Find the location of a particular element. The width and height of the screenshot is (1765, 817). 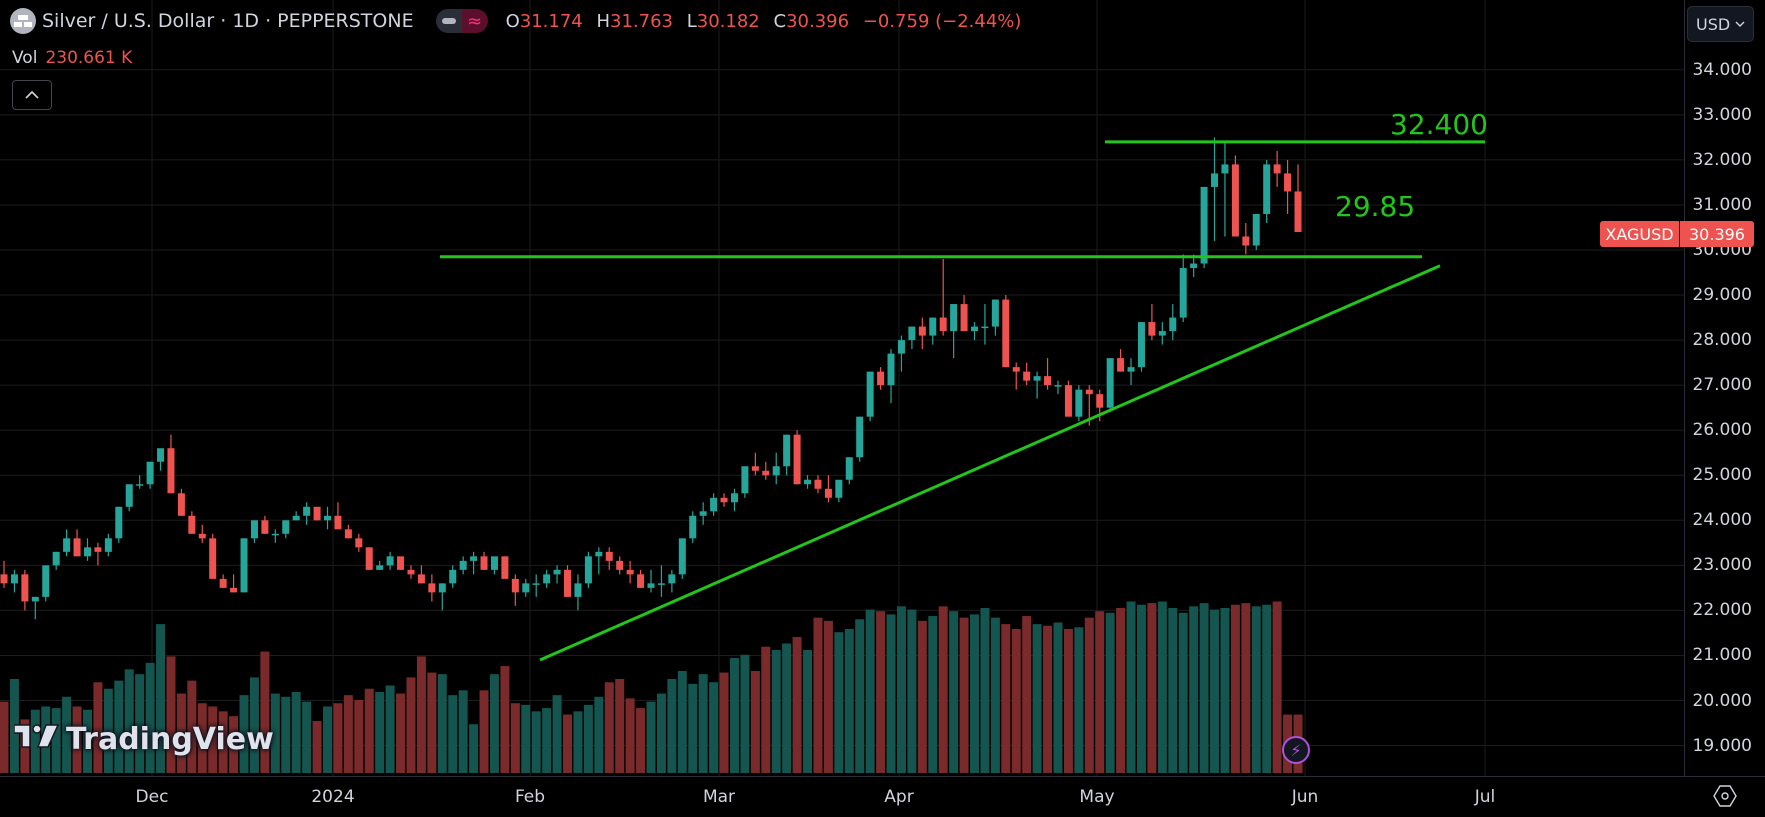

price-tick-label: 19.000 is located at coordinates (1722, 745).